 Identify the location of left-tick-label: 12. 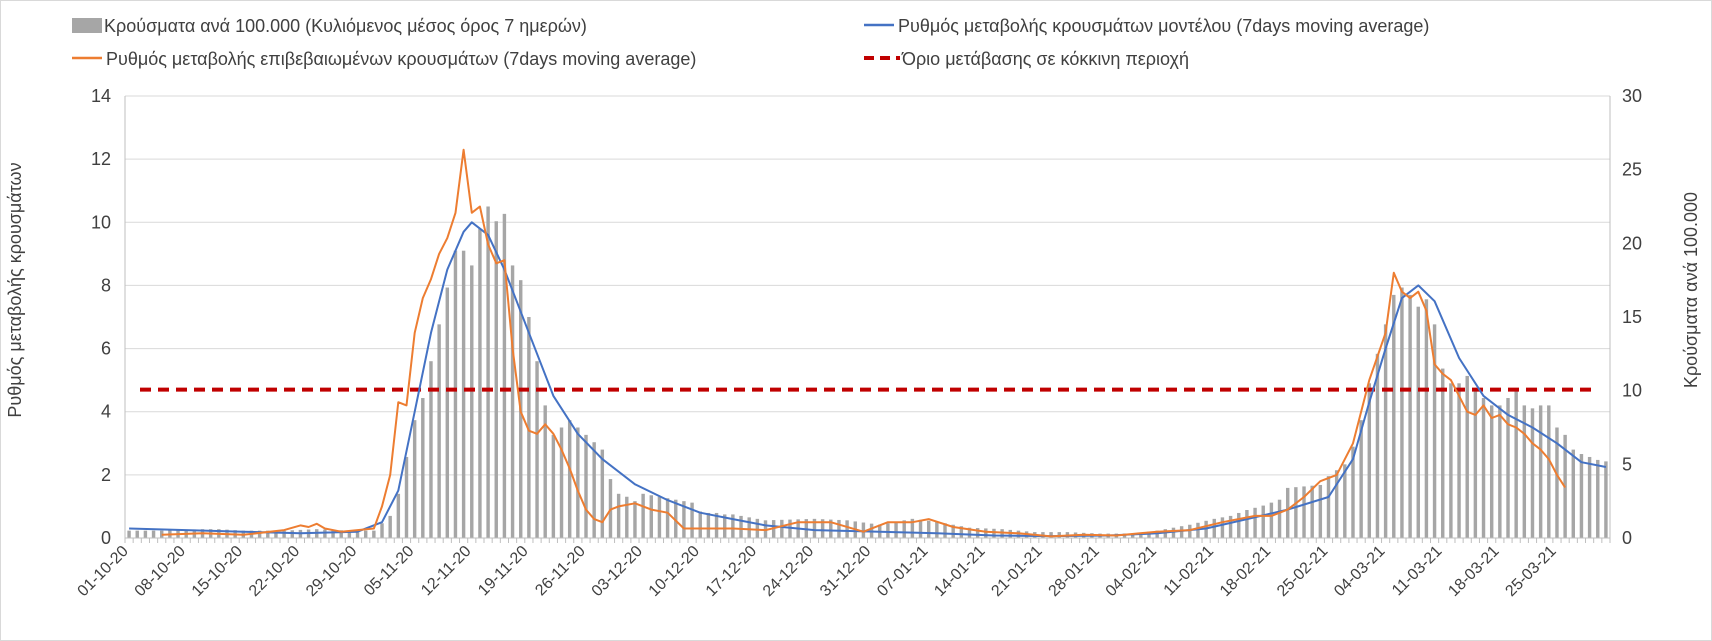
(101, 159).